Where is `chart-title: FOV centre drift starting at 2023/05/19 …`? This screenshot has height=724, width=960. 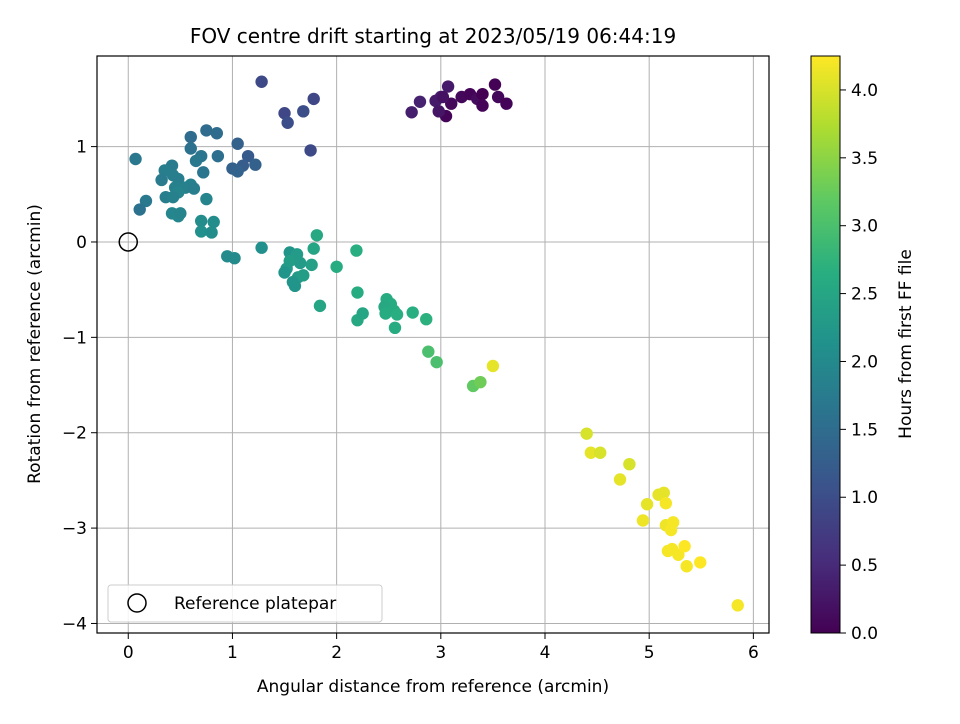
chart-title: FOV centre drift starting at 2023/05/19 … is located at coordinates (433, 36).